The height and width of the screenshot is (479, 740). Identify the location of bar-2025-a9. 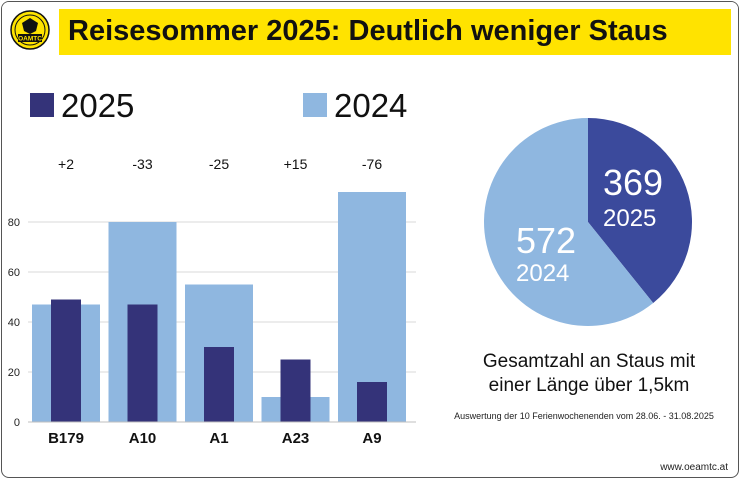
(372, 402).